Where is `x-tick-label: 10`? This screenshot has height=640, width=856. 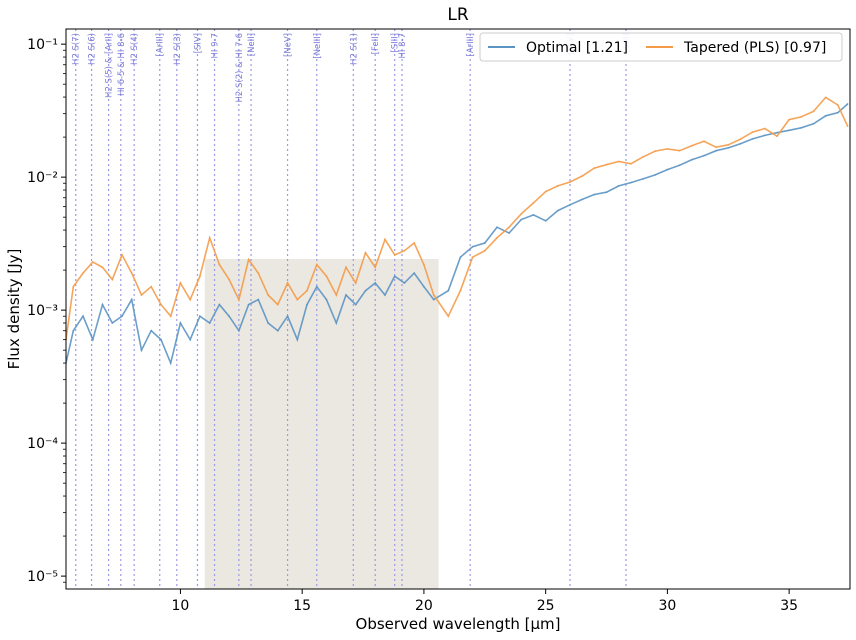
x-tick-label: 10 is located at coordinates (181, 606).